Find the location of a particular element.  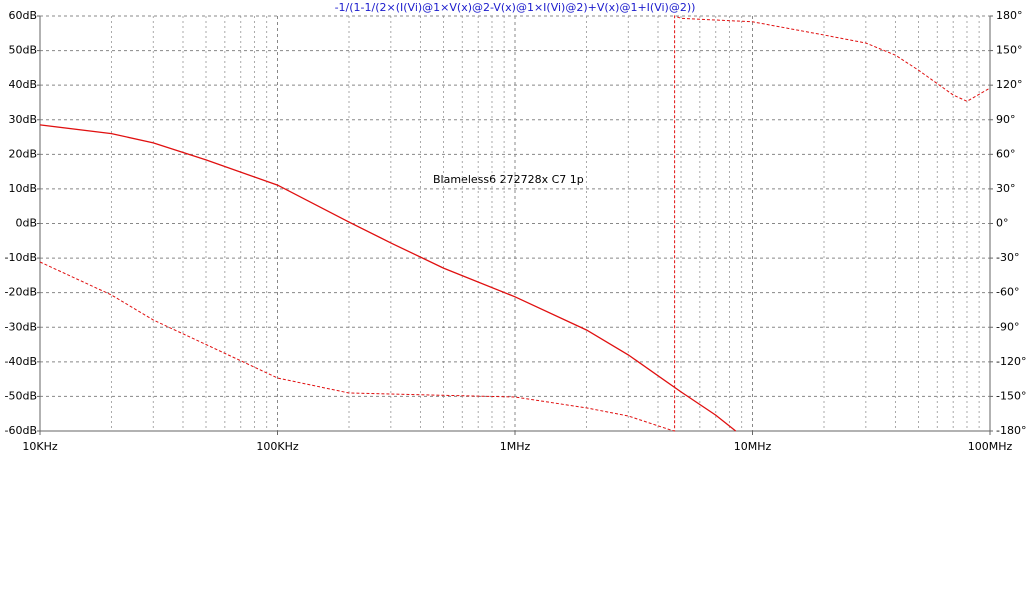

y-tick-label: 30dB is located at coordinates (22, 119).